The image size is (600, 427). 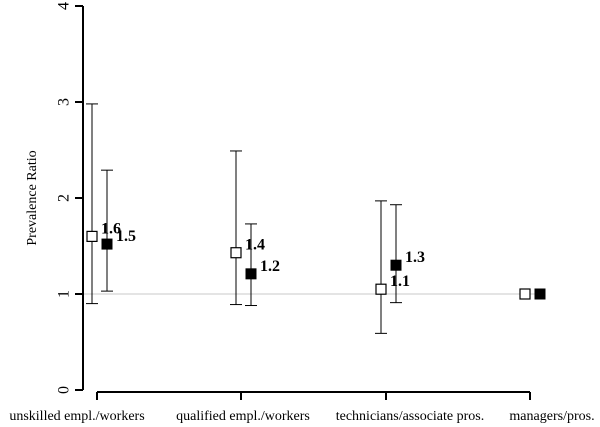 I want to click on y-ticks: 0 1 2 3 4, so click(x=69, y=198).